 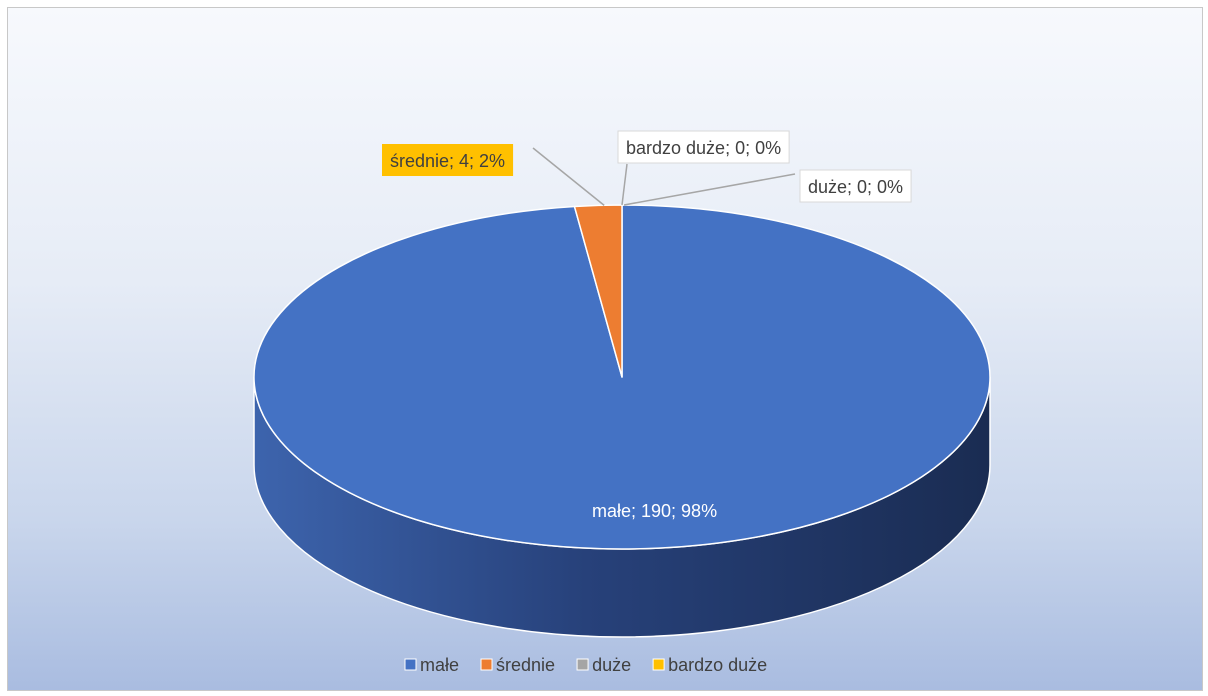 I want to click on legend-item-duze: duże, so click(x=603, y=665).